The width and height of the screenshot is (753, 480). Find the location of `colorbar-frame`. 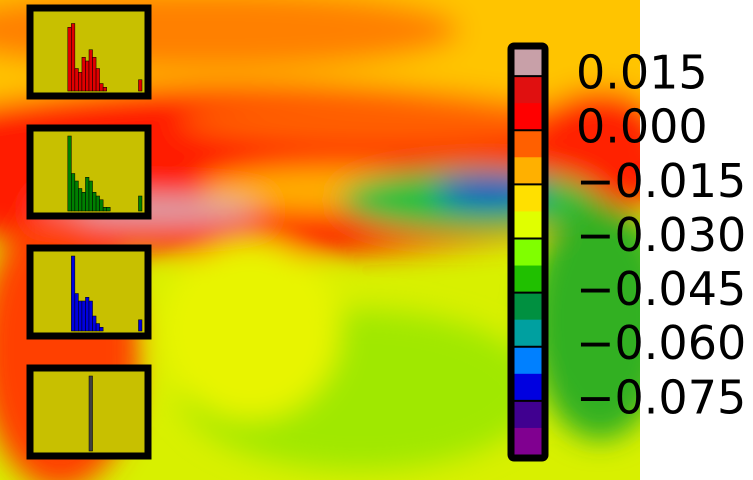

colorbar-frame is located at coordinates (528, 252).